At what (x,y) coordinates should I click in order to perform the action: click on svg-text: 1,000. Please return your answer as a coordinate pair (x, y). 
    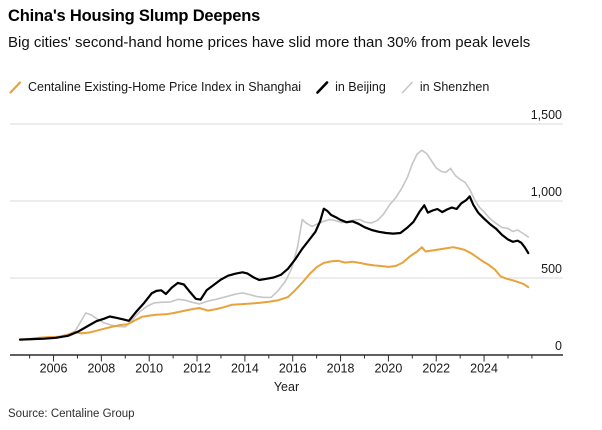
    Looking at the image, I should click on (546, 192).